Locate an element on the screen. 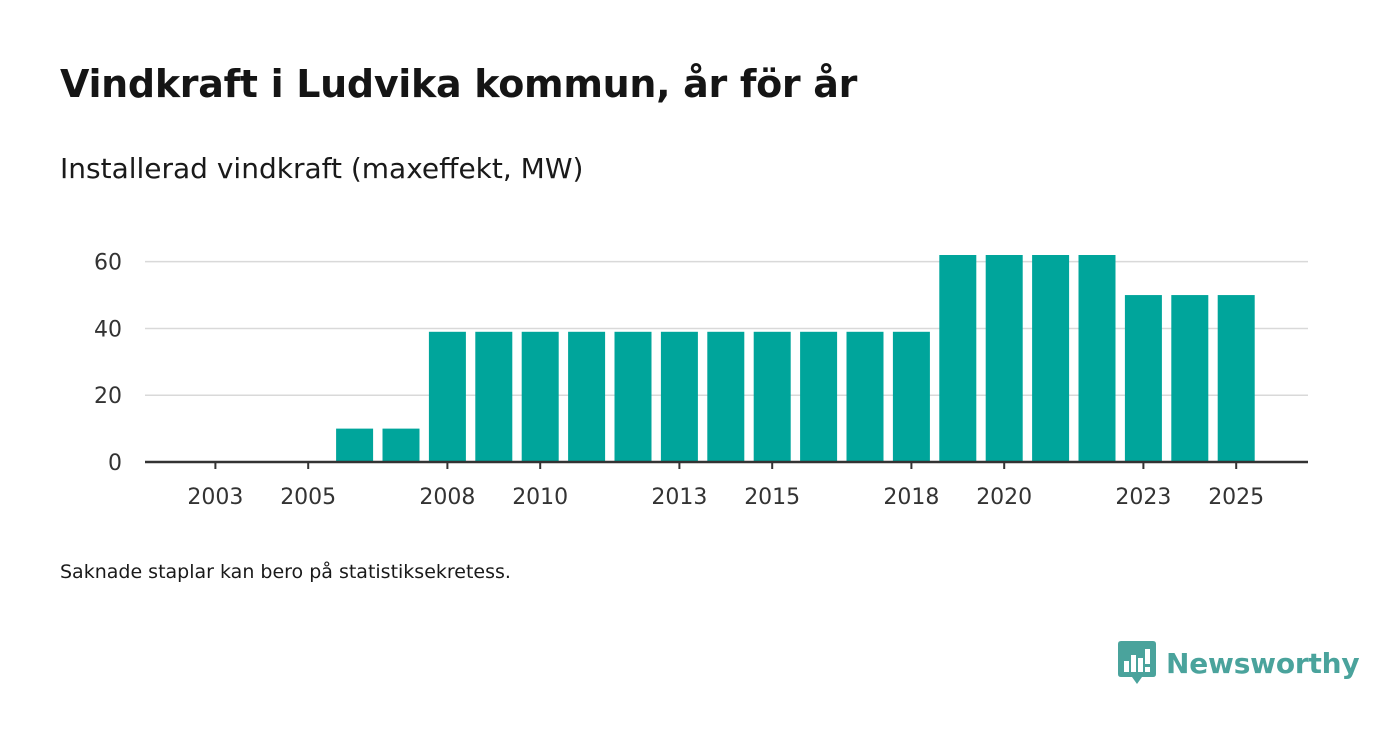 Image resolution: width=1400 pixels, height=745 pixels. brand-name: Newsworthy is located at coordinates (1263, 663).